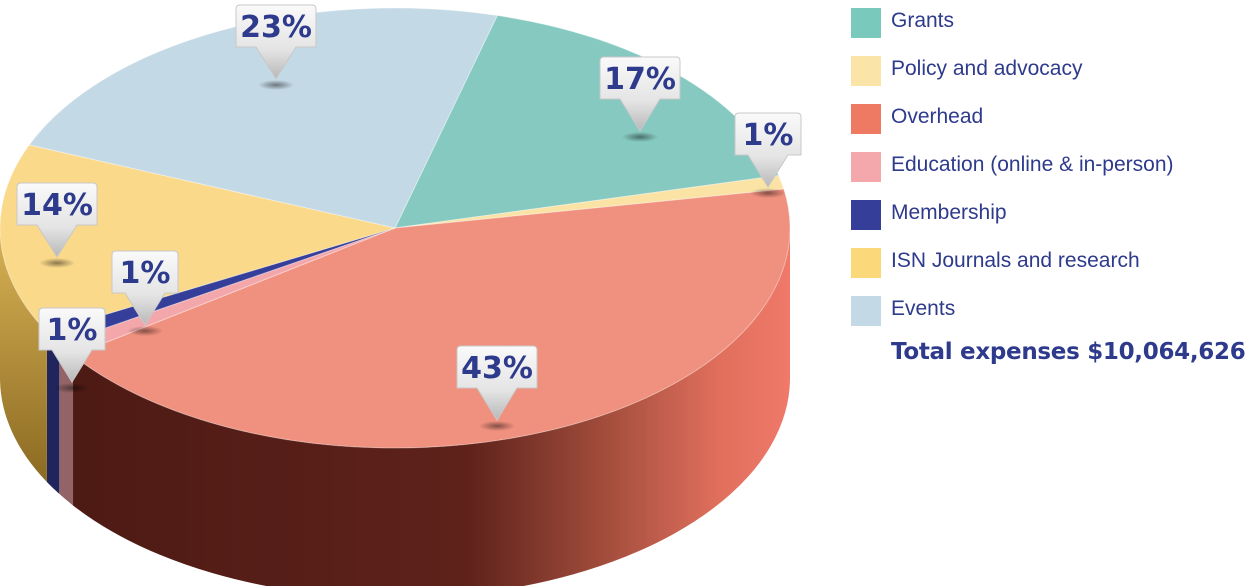  I want to click on legend-label: Policy and advocacy, so click(987, 68).